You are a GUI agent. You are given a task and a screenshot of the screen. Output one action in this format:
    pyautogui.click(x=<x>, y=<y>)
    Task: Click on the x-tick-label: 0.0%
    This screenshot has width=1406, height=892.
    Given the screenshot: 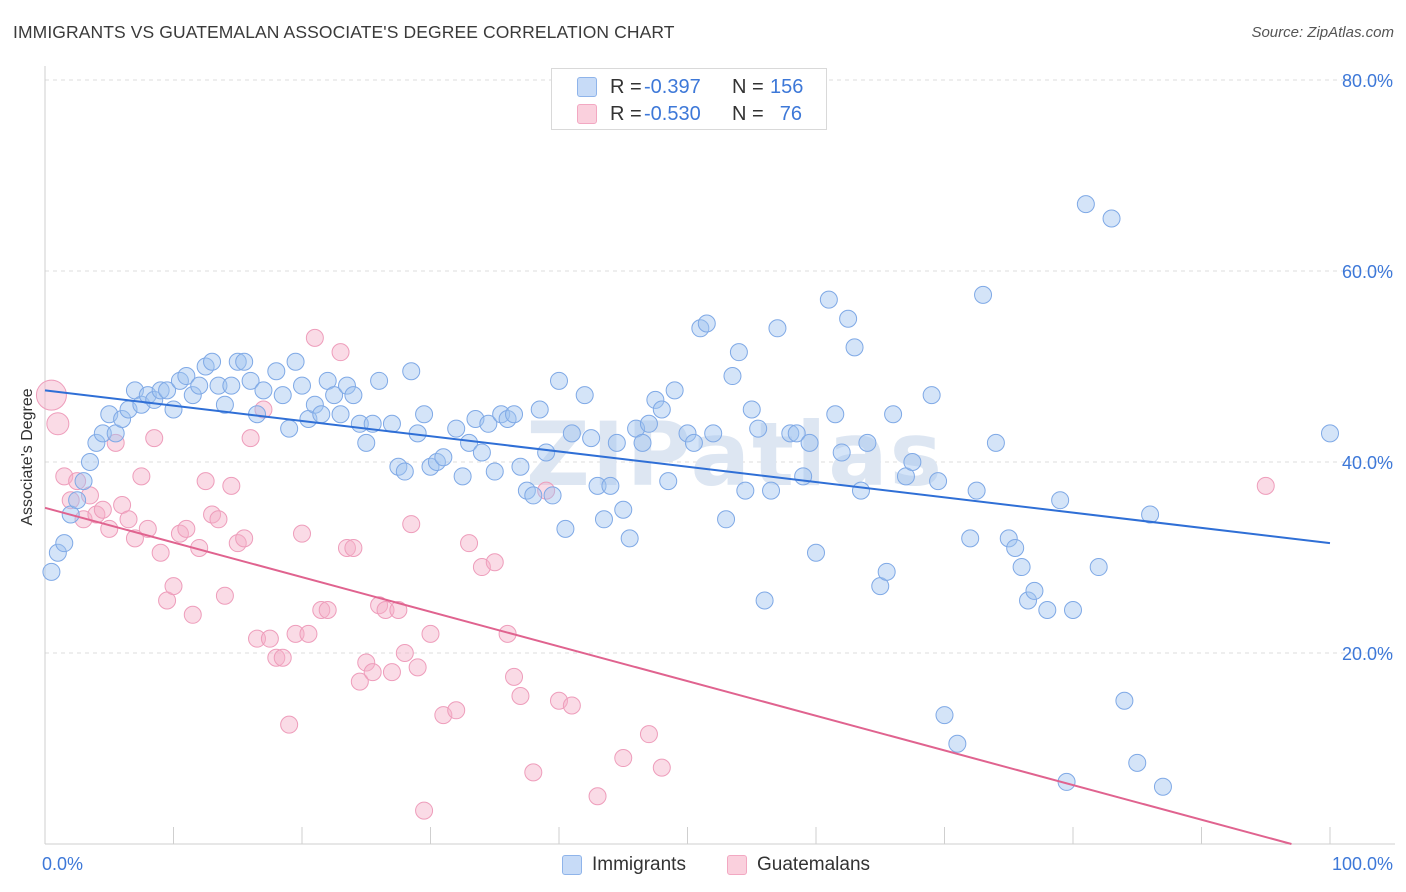 What is the action you would take?
    pyautogui.click(x=62, y=864)
    